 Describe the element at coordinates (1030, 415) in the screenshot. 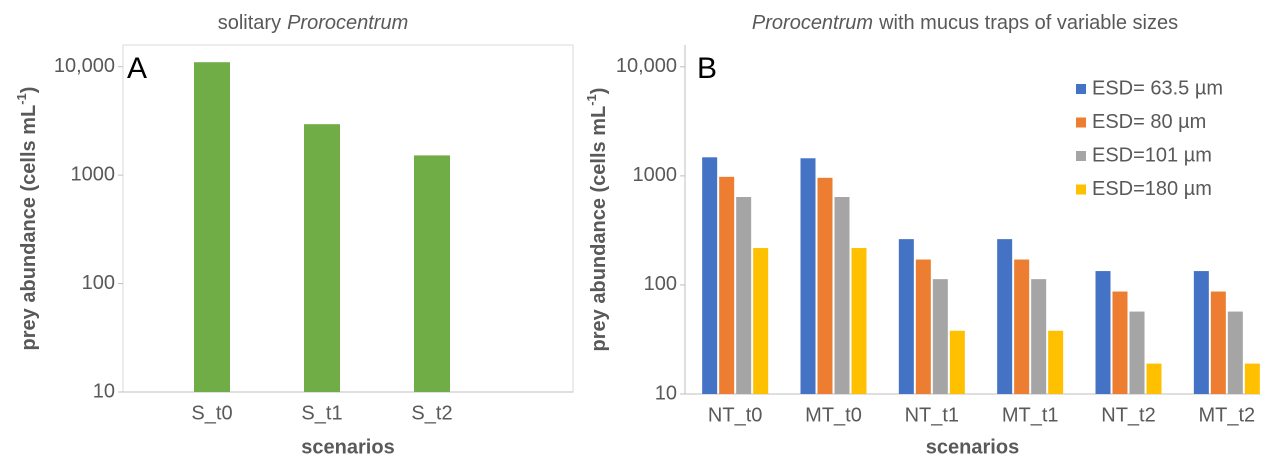

I see `x-tick-label: MT_t1` at that location.